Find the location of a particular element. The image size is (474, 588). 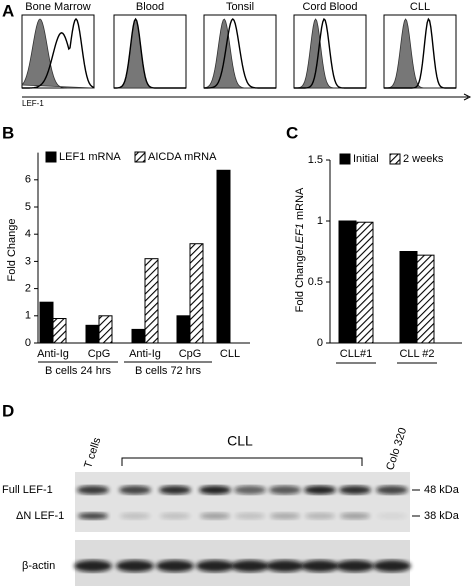

blot is located at coordinates (242, 502).